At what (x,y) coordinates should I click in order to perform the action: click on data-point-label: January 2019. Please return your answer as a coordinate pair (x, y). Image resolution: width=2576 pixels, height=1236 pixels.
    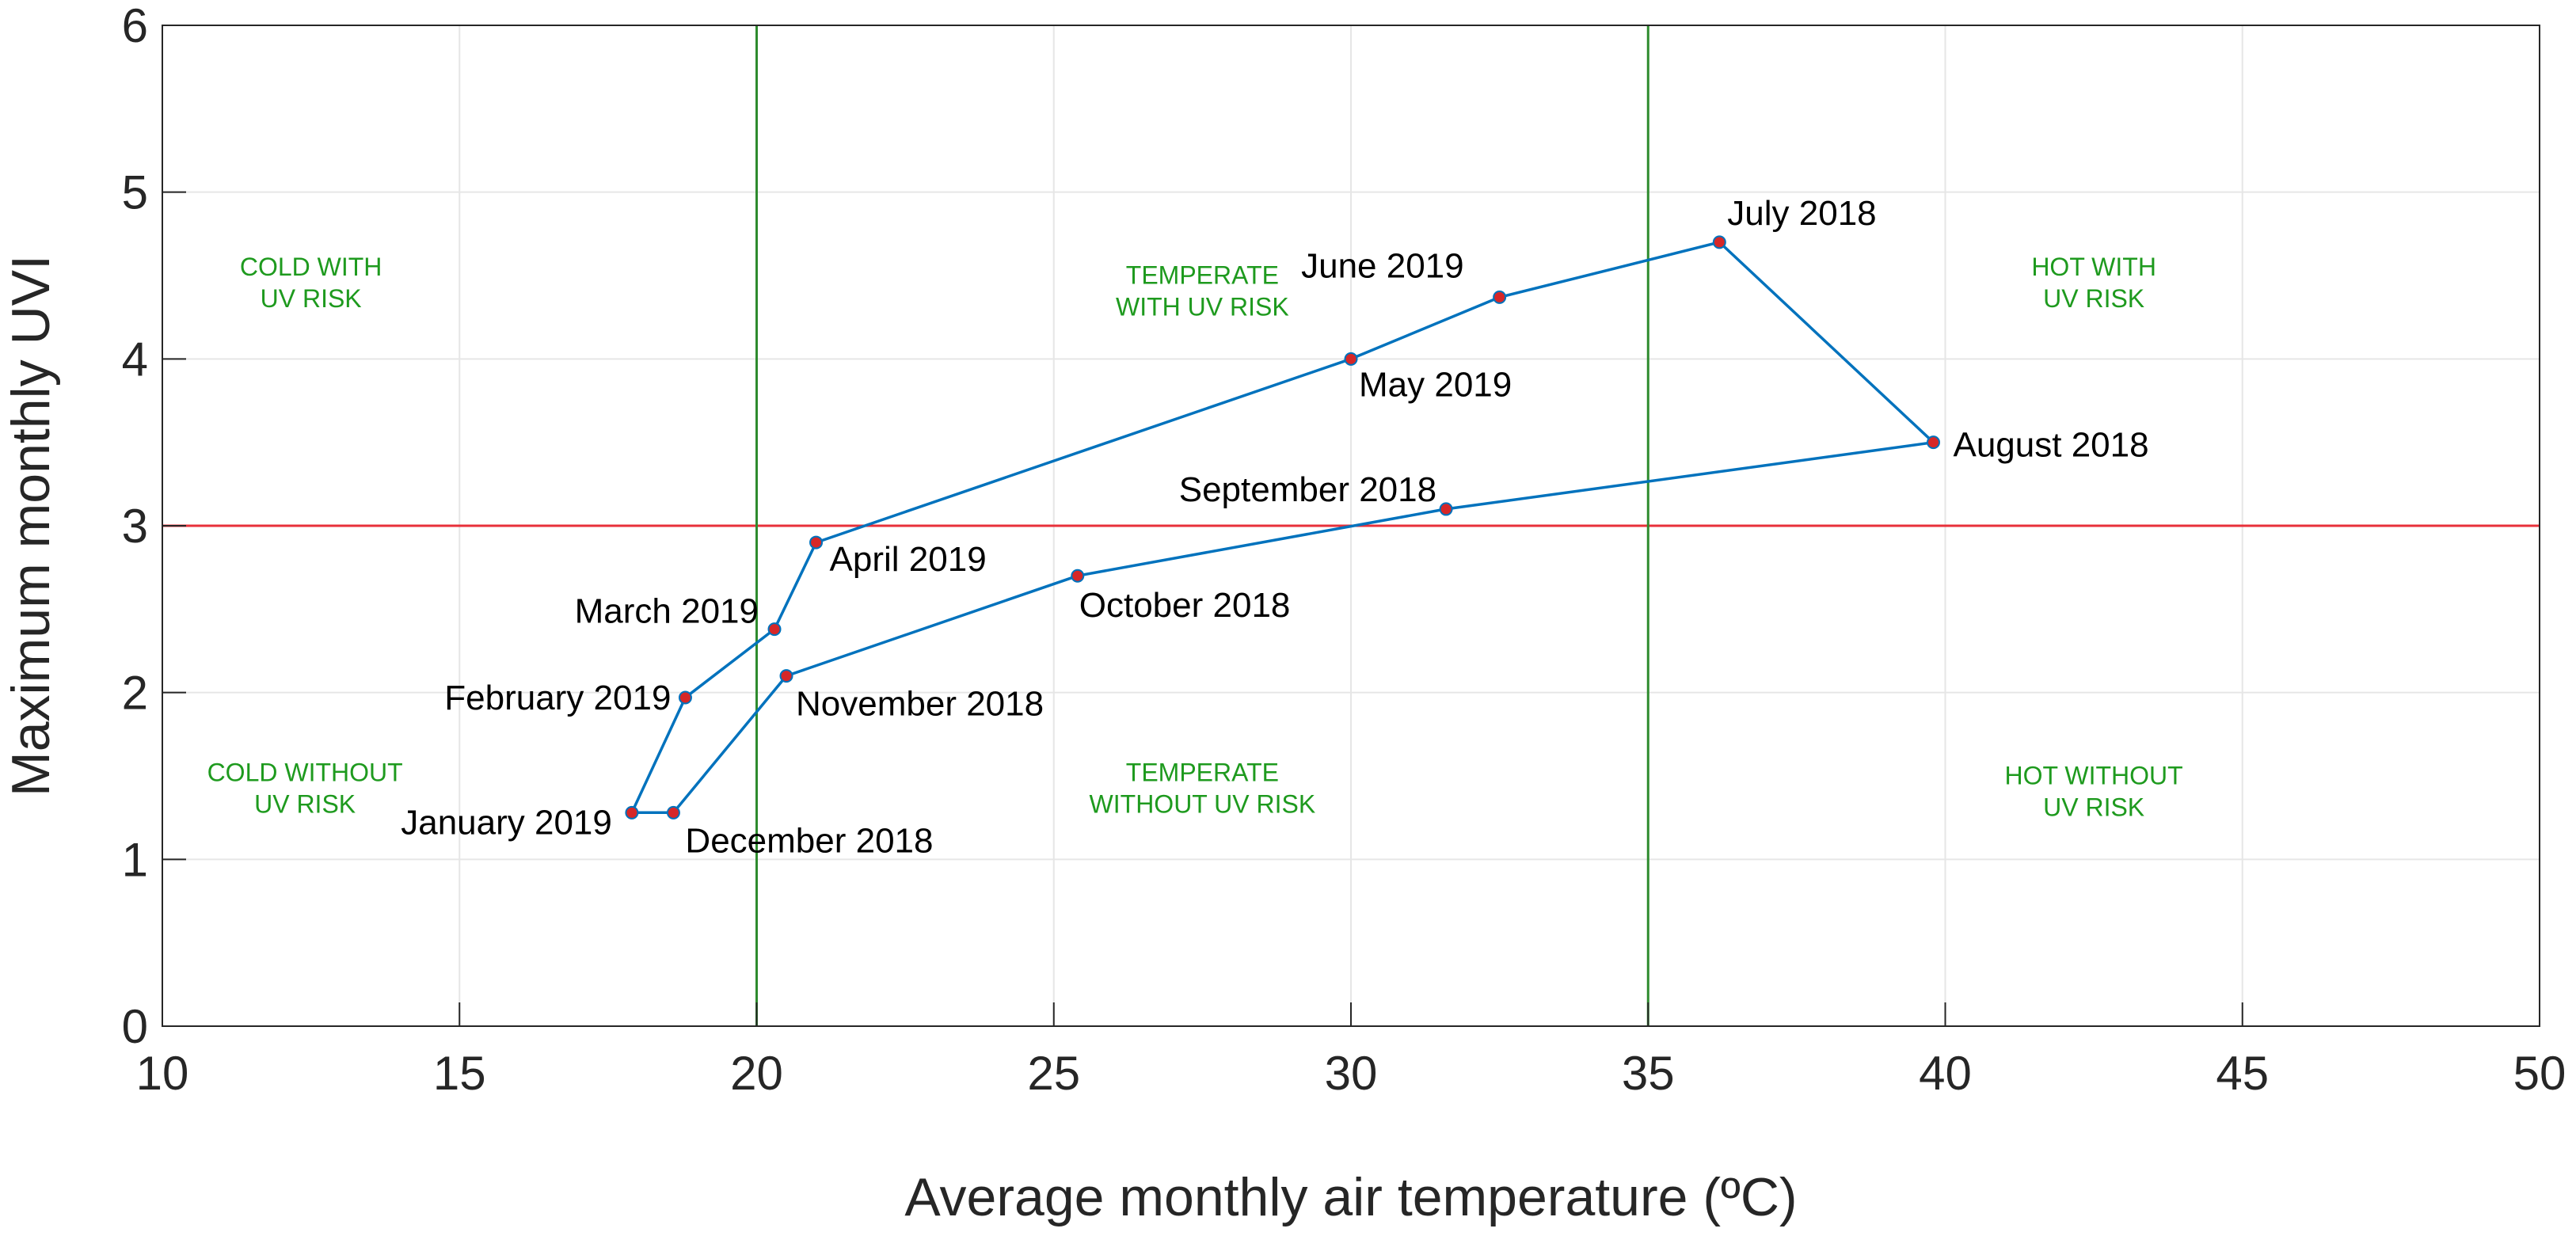
    Looking at the image, I should click on (506, 822).